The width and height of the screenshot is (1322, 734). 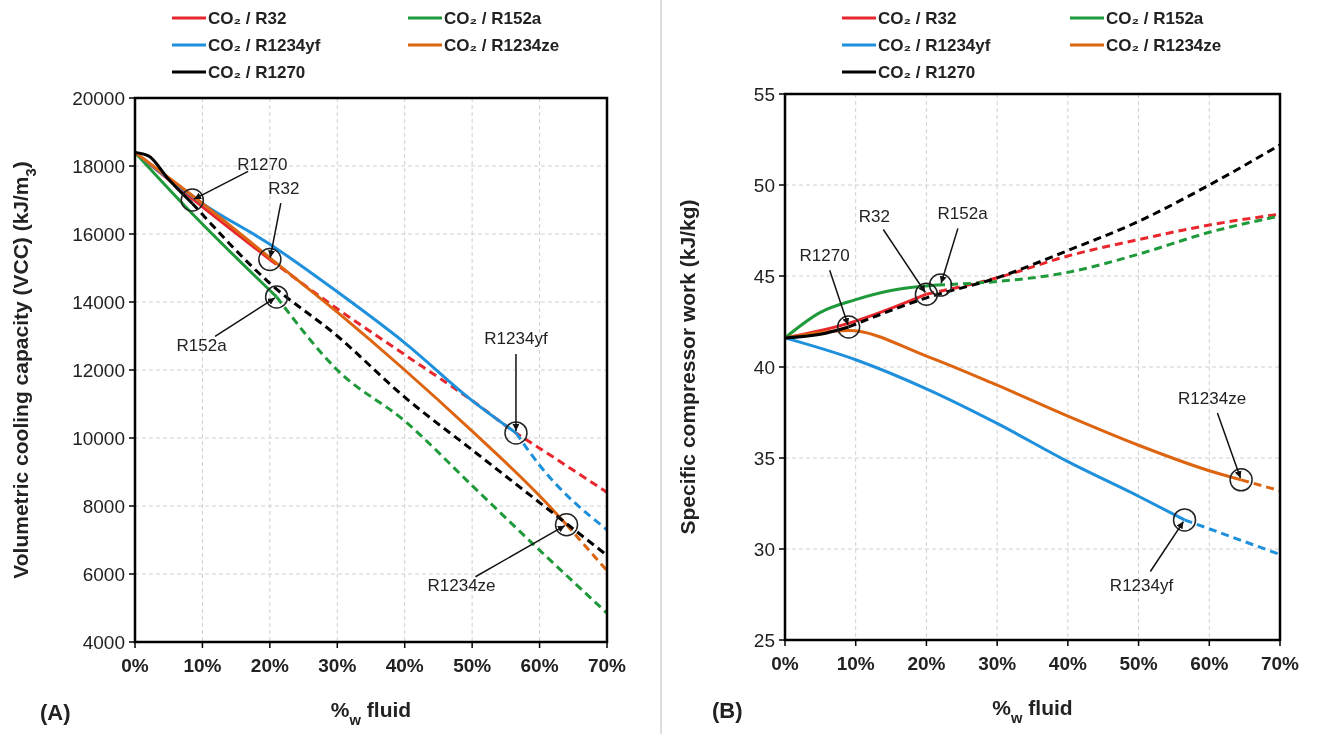 I want to click on y-tick-label: 6000, so click(x=103, y=574).